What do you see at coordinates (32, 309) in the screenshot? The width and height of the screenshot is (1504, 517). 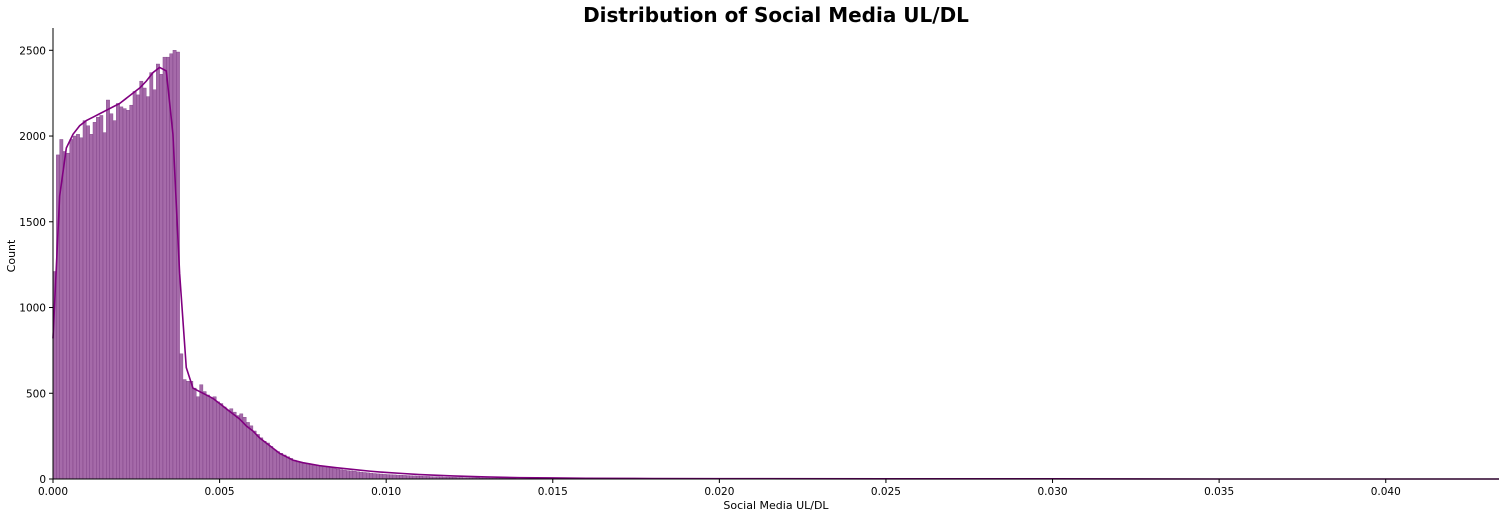 I see `y-tick-label: 1000` at bounding box center [32, 309].